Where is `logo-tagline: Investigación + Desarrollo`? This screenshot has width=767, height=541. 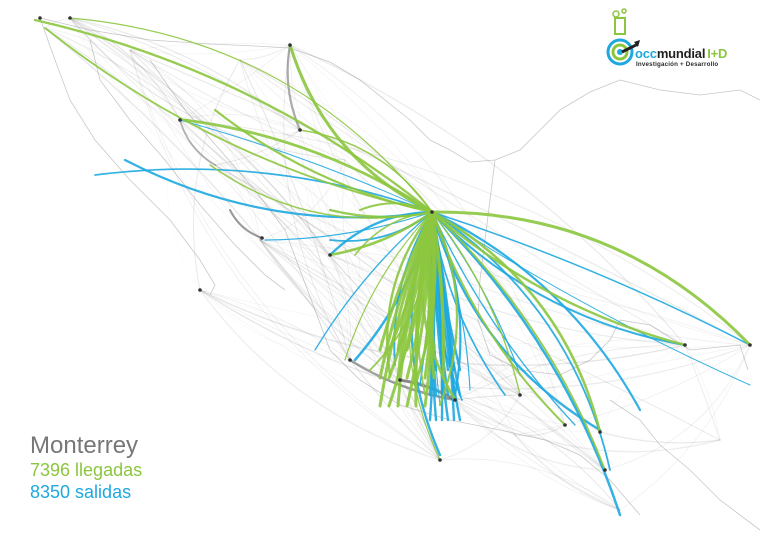 logo-tagline: Investigación + Desarrollo is located at coordinates (677, 64).